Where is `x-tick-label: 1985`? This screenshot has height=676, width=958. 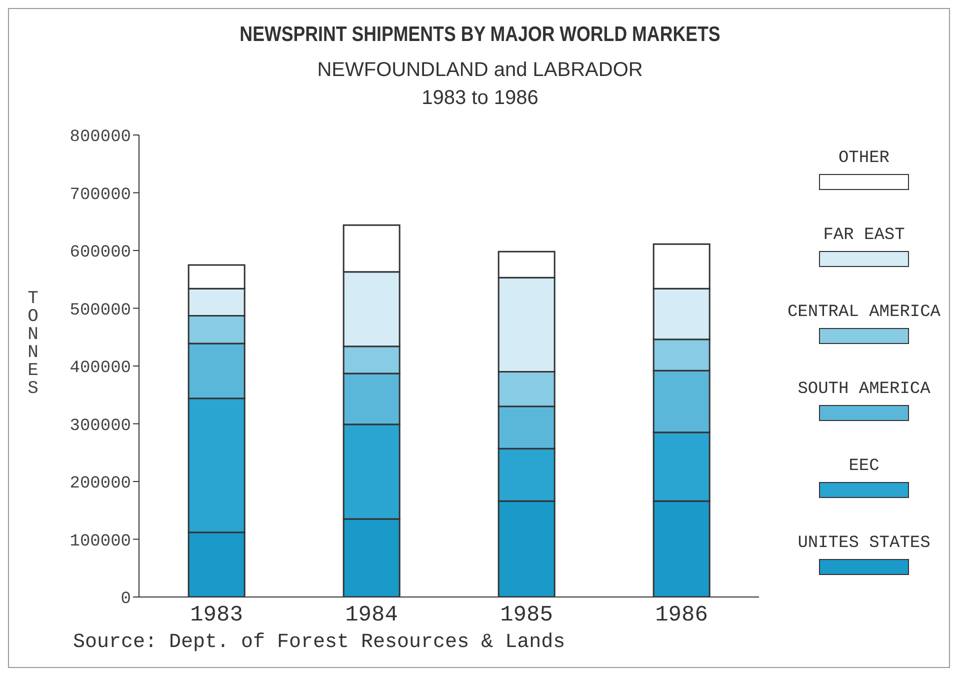
x-tick-label: 1985 is located at coordinates (526, 615).